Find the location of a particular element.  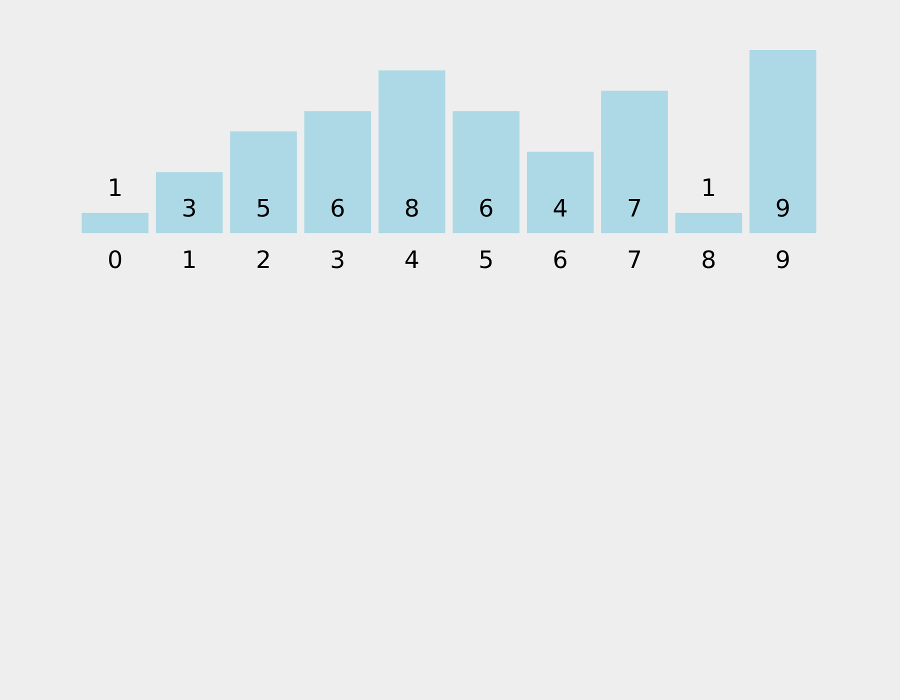

data-label: 7 is located at coordinates (634, 208).